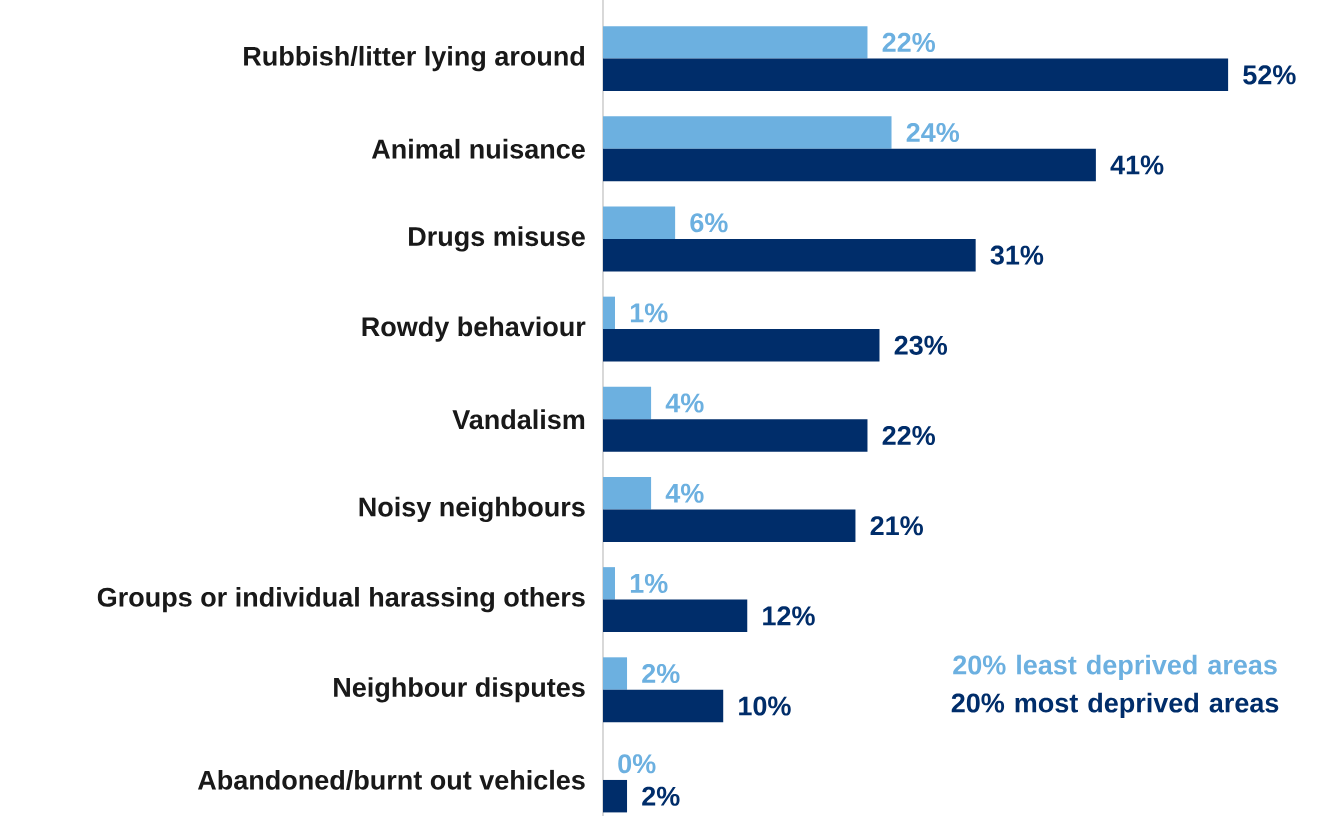 The width and height of the screenshot is (1325, 816). I want to click on data-label: 23%, so click(921, 345).